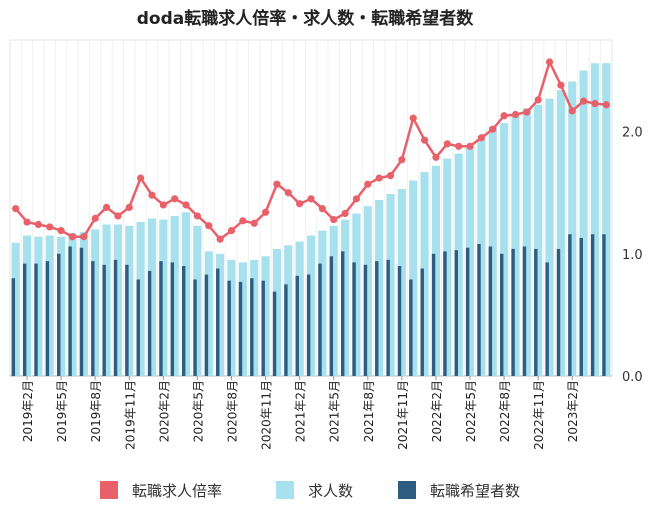 This screenshot has width=650, height=506. Describe the element at coordinates (267, 415) in the screenshot. I see `x-tick-label: 2020年11月` at that location.